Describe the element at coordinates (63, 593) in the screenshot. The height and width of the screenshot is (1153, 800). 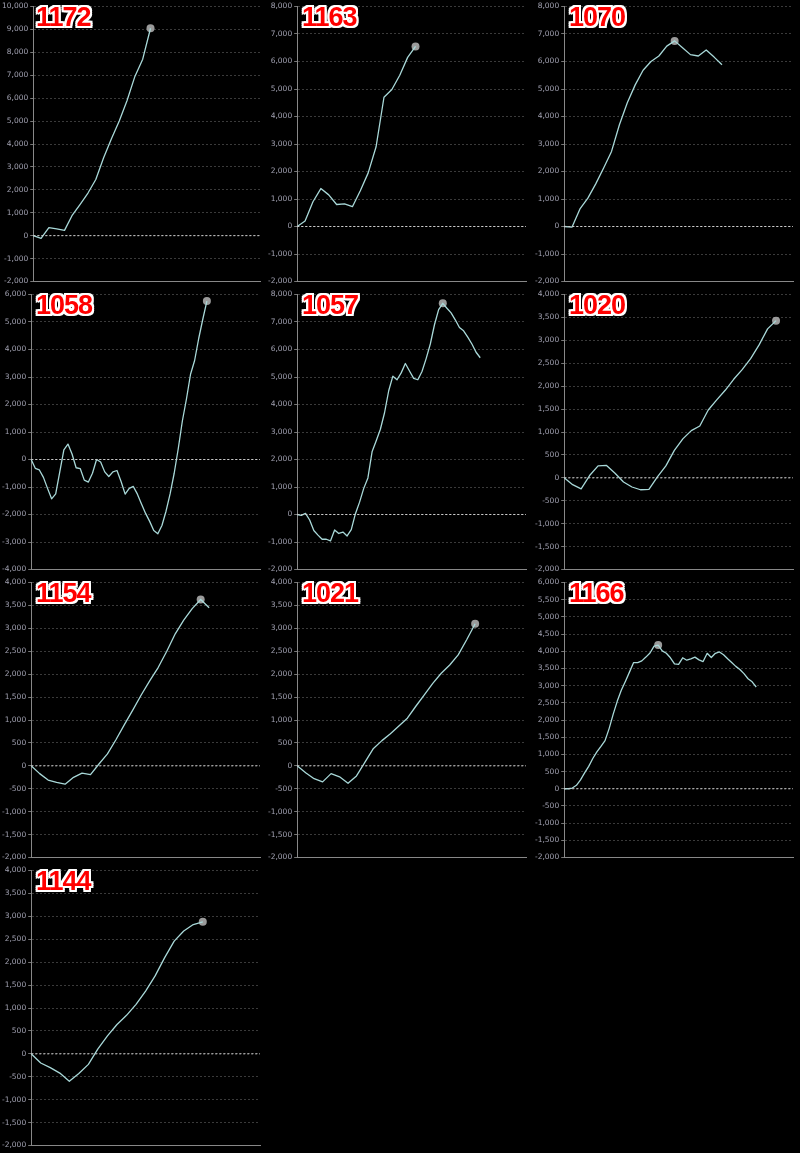
I see `chart-title: 1154` at that location.